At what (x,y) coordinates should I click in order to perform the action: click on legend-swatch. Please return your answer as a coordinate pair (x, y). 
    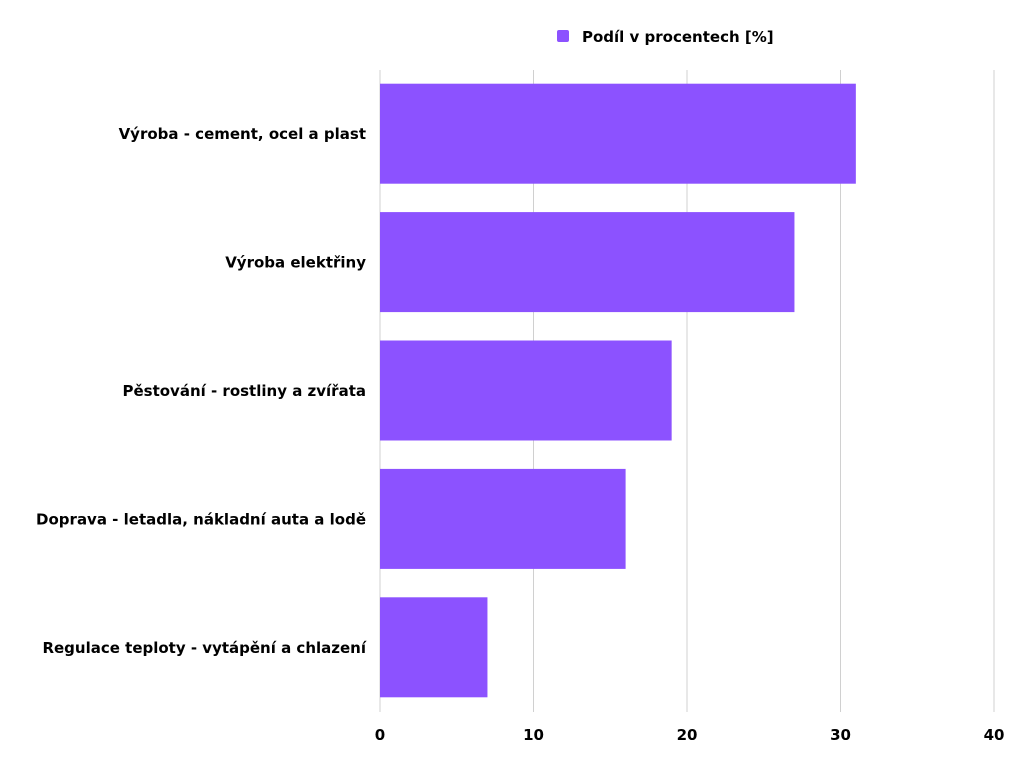
    Looking at the image, I should click on (563, 36).